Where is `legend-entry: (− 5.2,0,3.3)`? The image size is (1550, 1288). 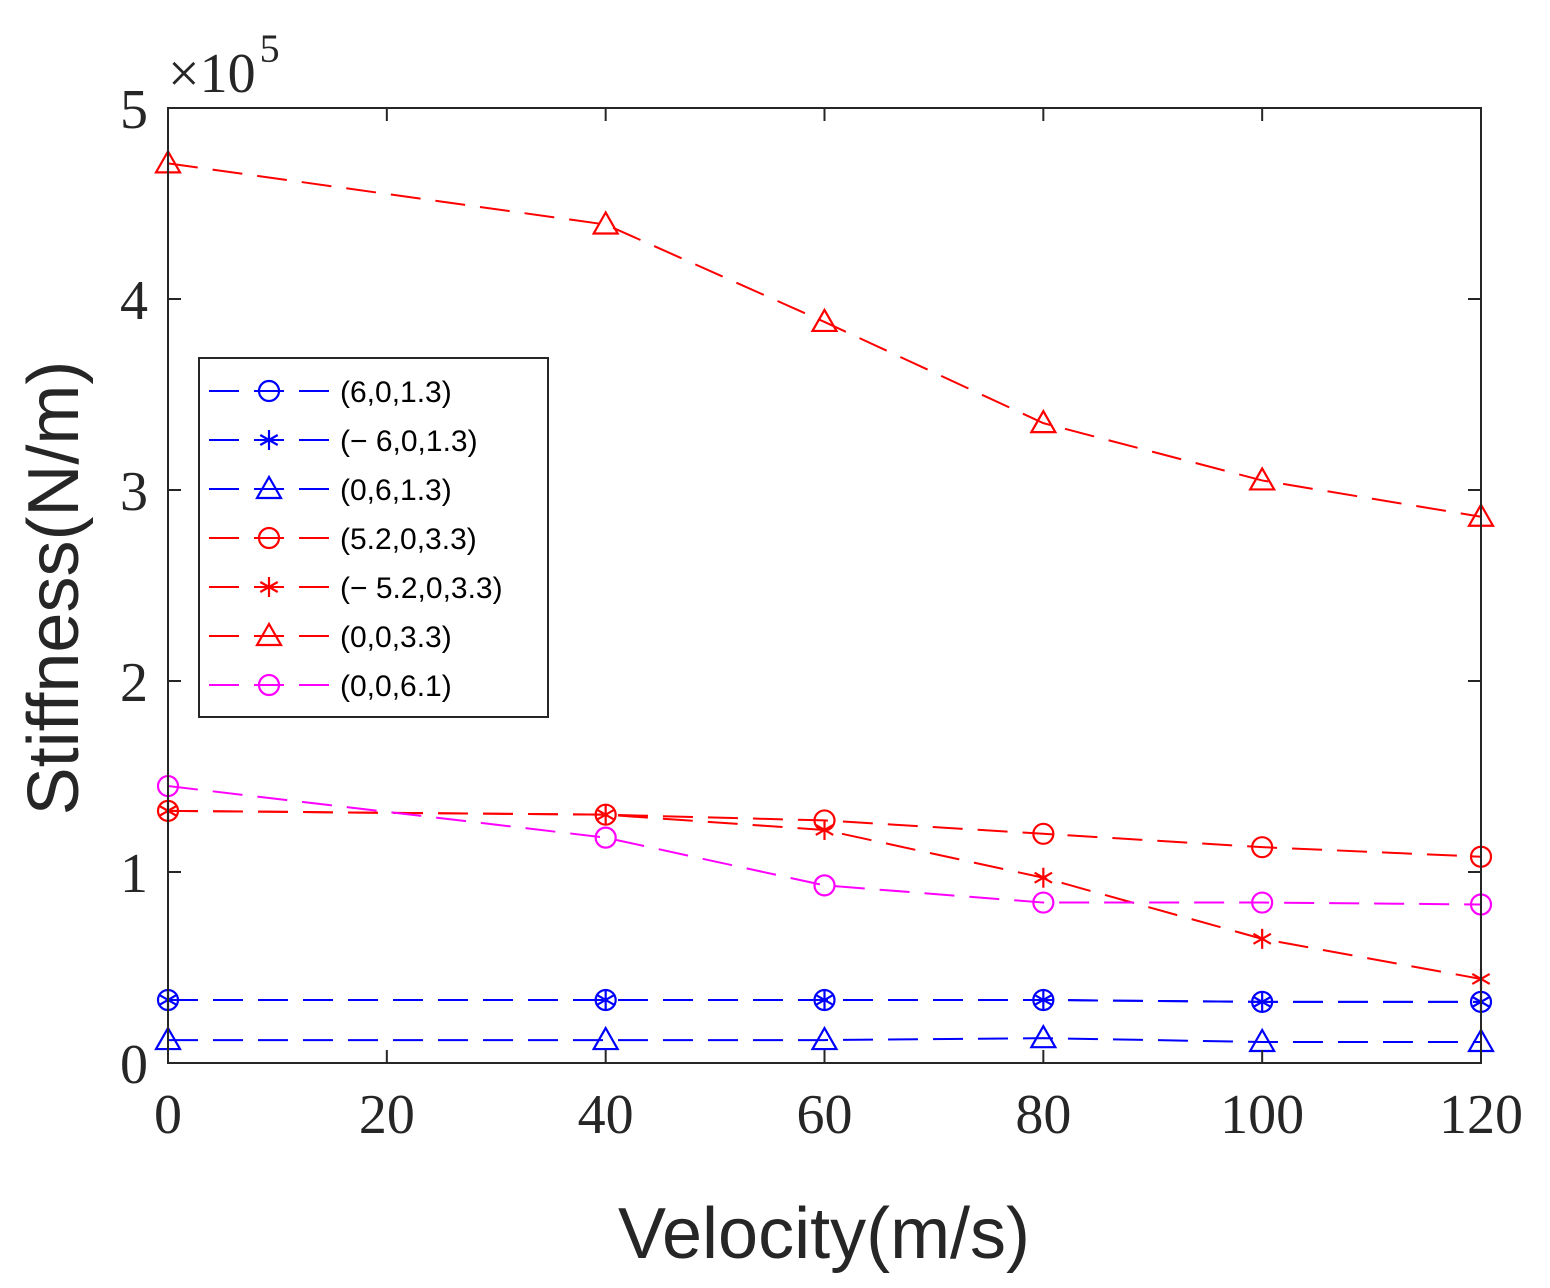
legend-entry: (− 5.2,0,3.3) is located at coordinates (356, 588).